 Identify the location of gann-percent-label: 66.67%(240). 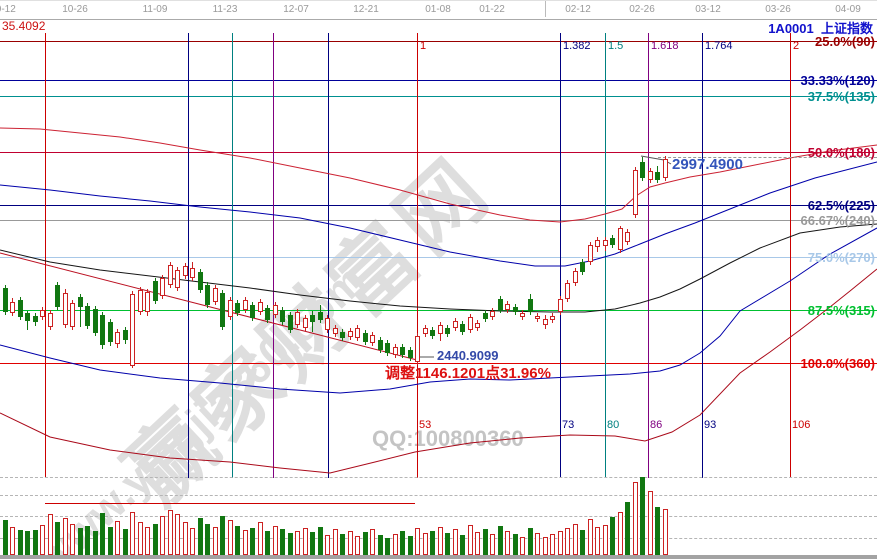
(837, 220).